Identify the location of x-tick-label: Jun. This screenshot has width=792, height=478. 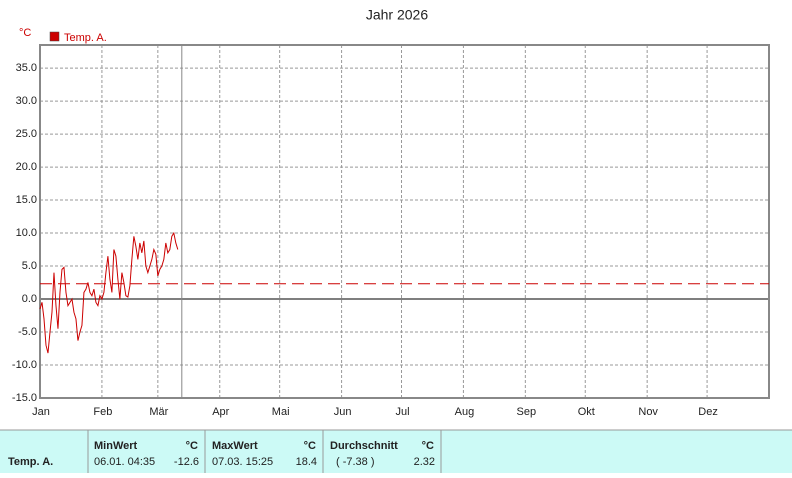
(343, 412).